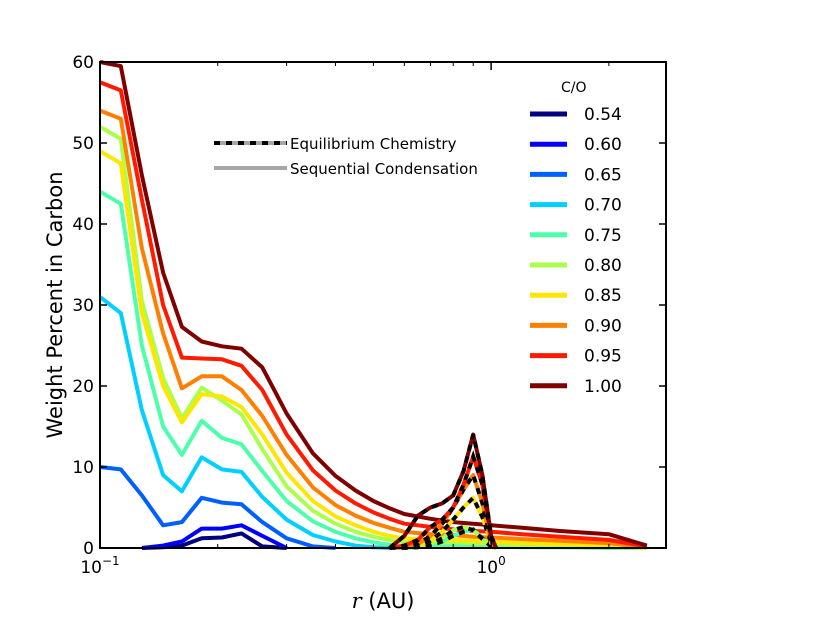 Image resolution: width=830 pixels, height=623 pixels. Describe the element at coordinates (55, 304) in the screenshot. I see `y-axis-label: Weight Percent in Carbon` at that location.